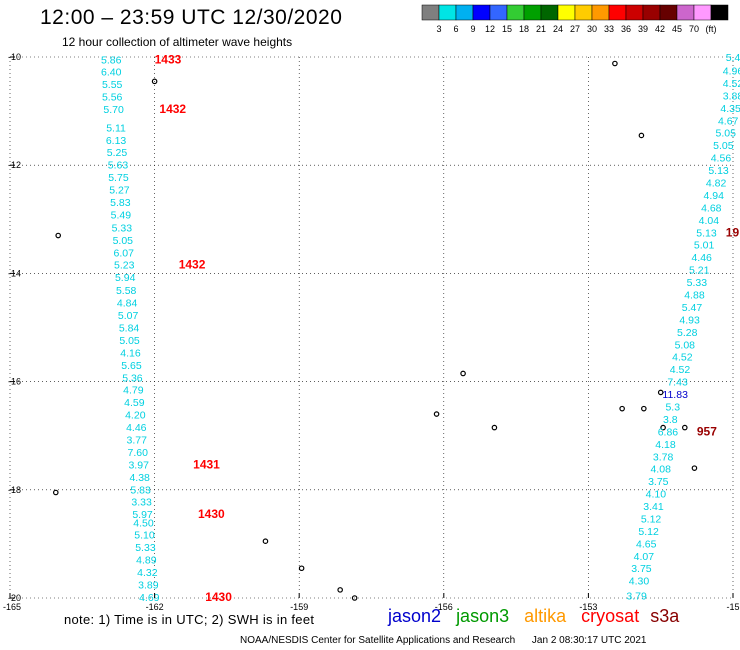  I want to click on colorbar-label: 39, so click(643, 29).